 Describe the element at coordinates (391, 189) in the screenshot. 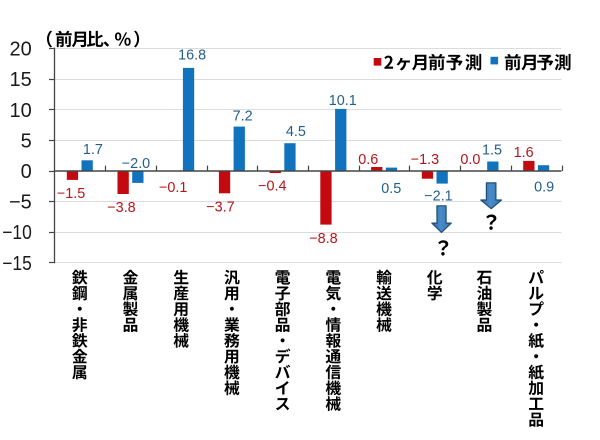

I see `svg-text: 0.5` at that location.